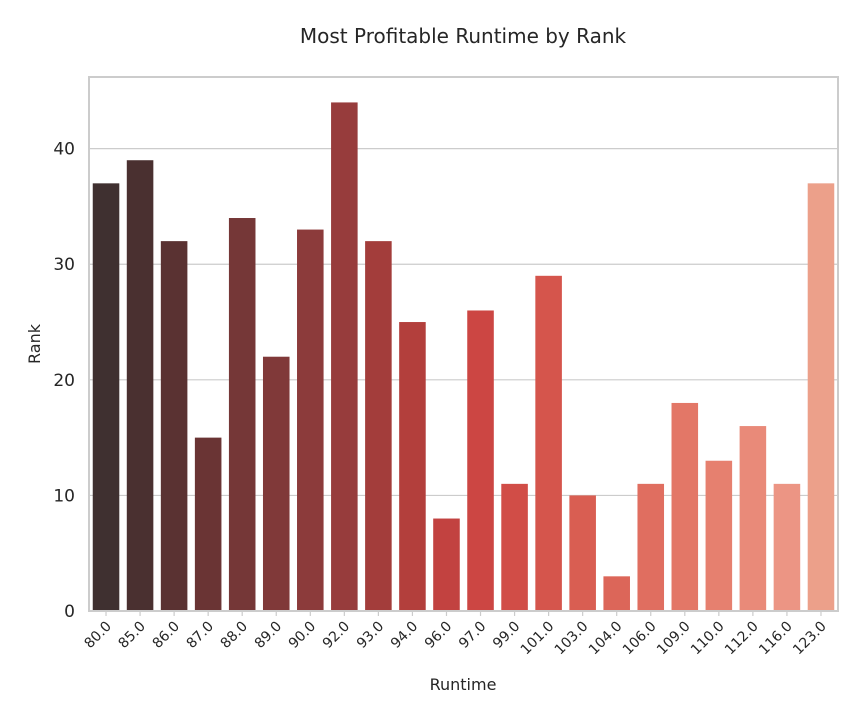 This screenshot has height=720, width=864. Describe the element at coordinates (370, 635) in the screenshot. I see `x-tick-label: 93.0` at that location.